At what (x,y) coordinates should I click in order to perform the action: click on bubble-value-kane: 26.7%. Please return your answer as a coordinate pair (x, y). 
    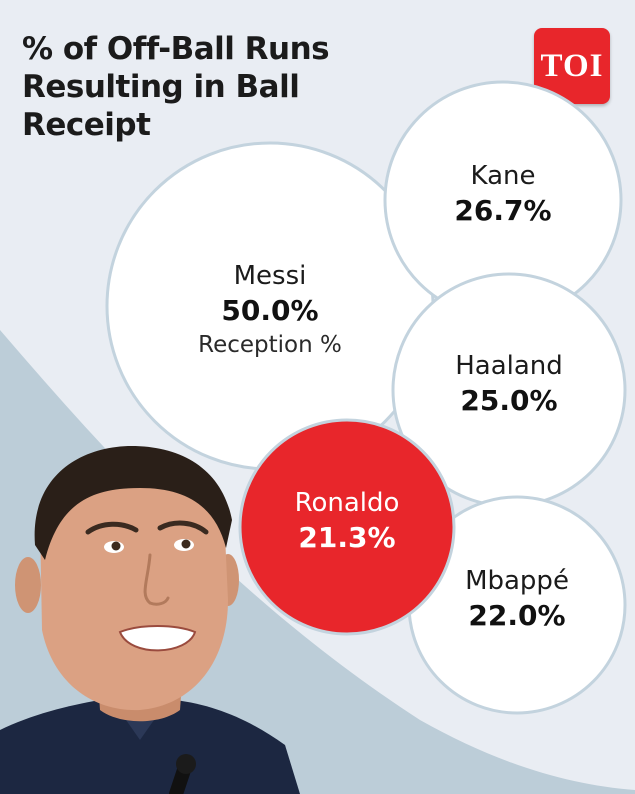
    Looking at the image, I should click on (502, 210).